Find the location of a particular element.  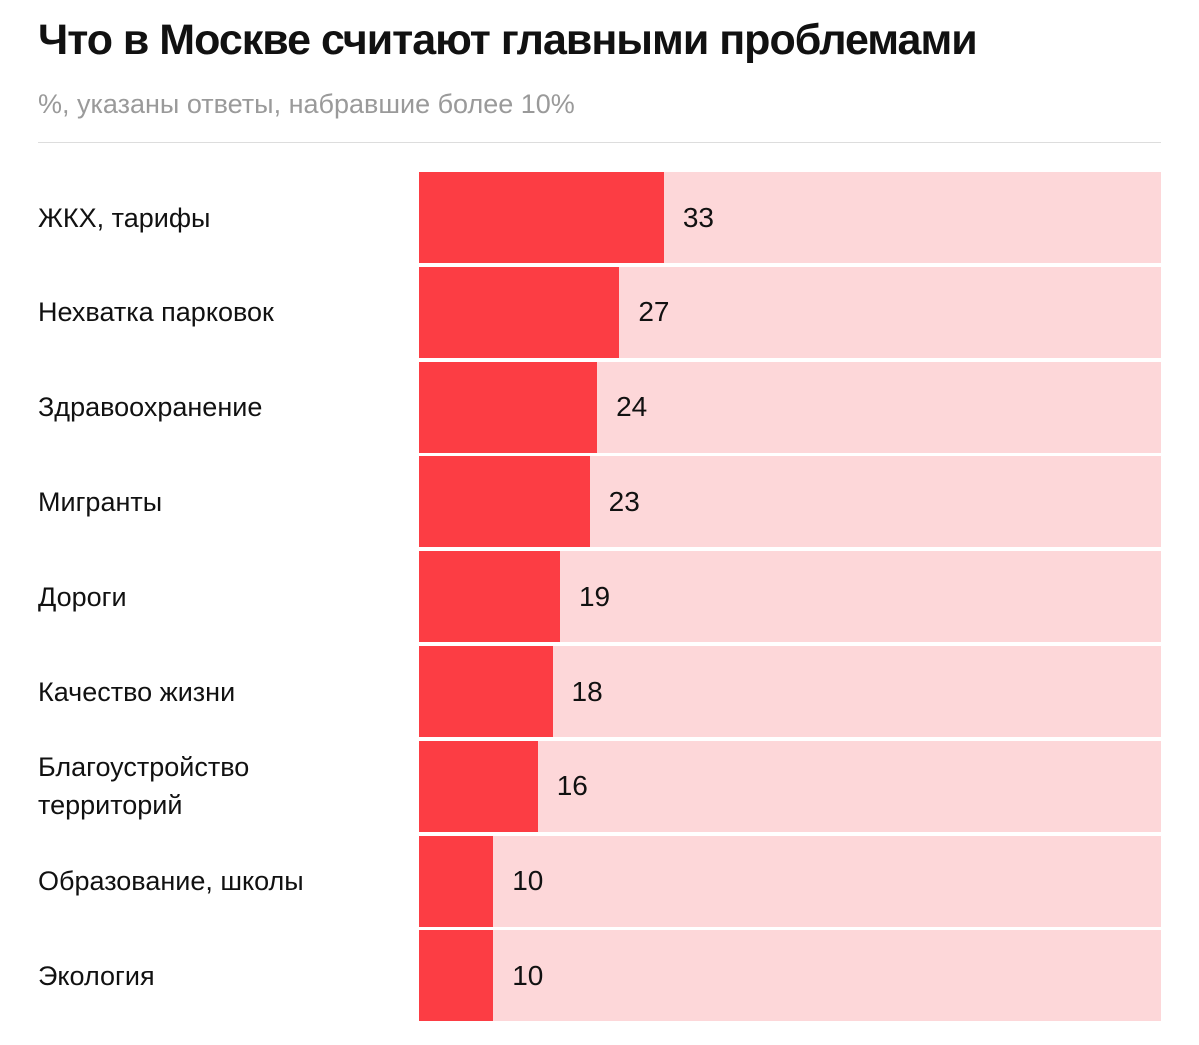

category-label: Образование, школы is located at coordinates (171, 881).